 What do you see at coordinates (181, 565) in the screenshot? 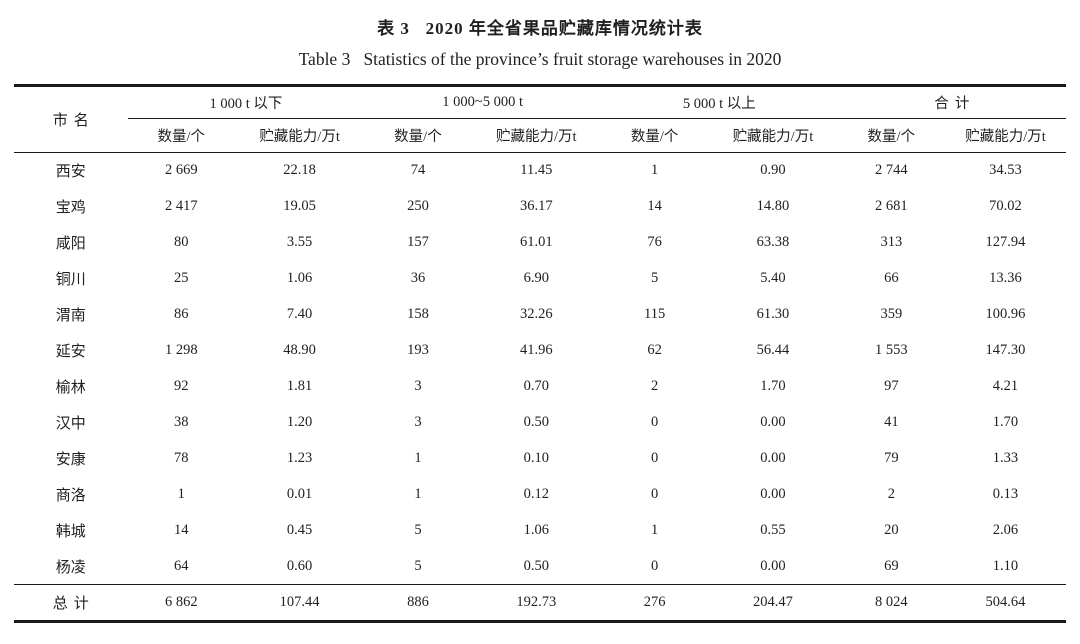
I see `table-cell: 64` at bounding box center [181, 565].